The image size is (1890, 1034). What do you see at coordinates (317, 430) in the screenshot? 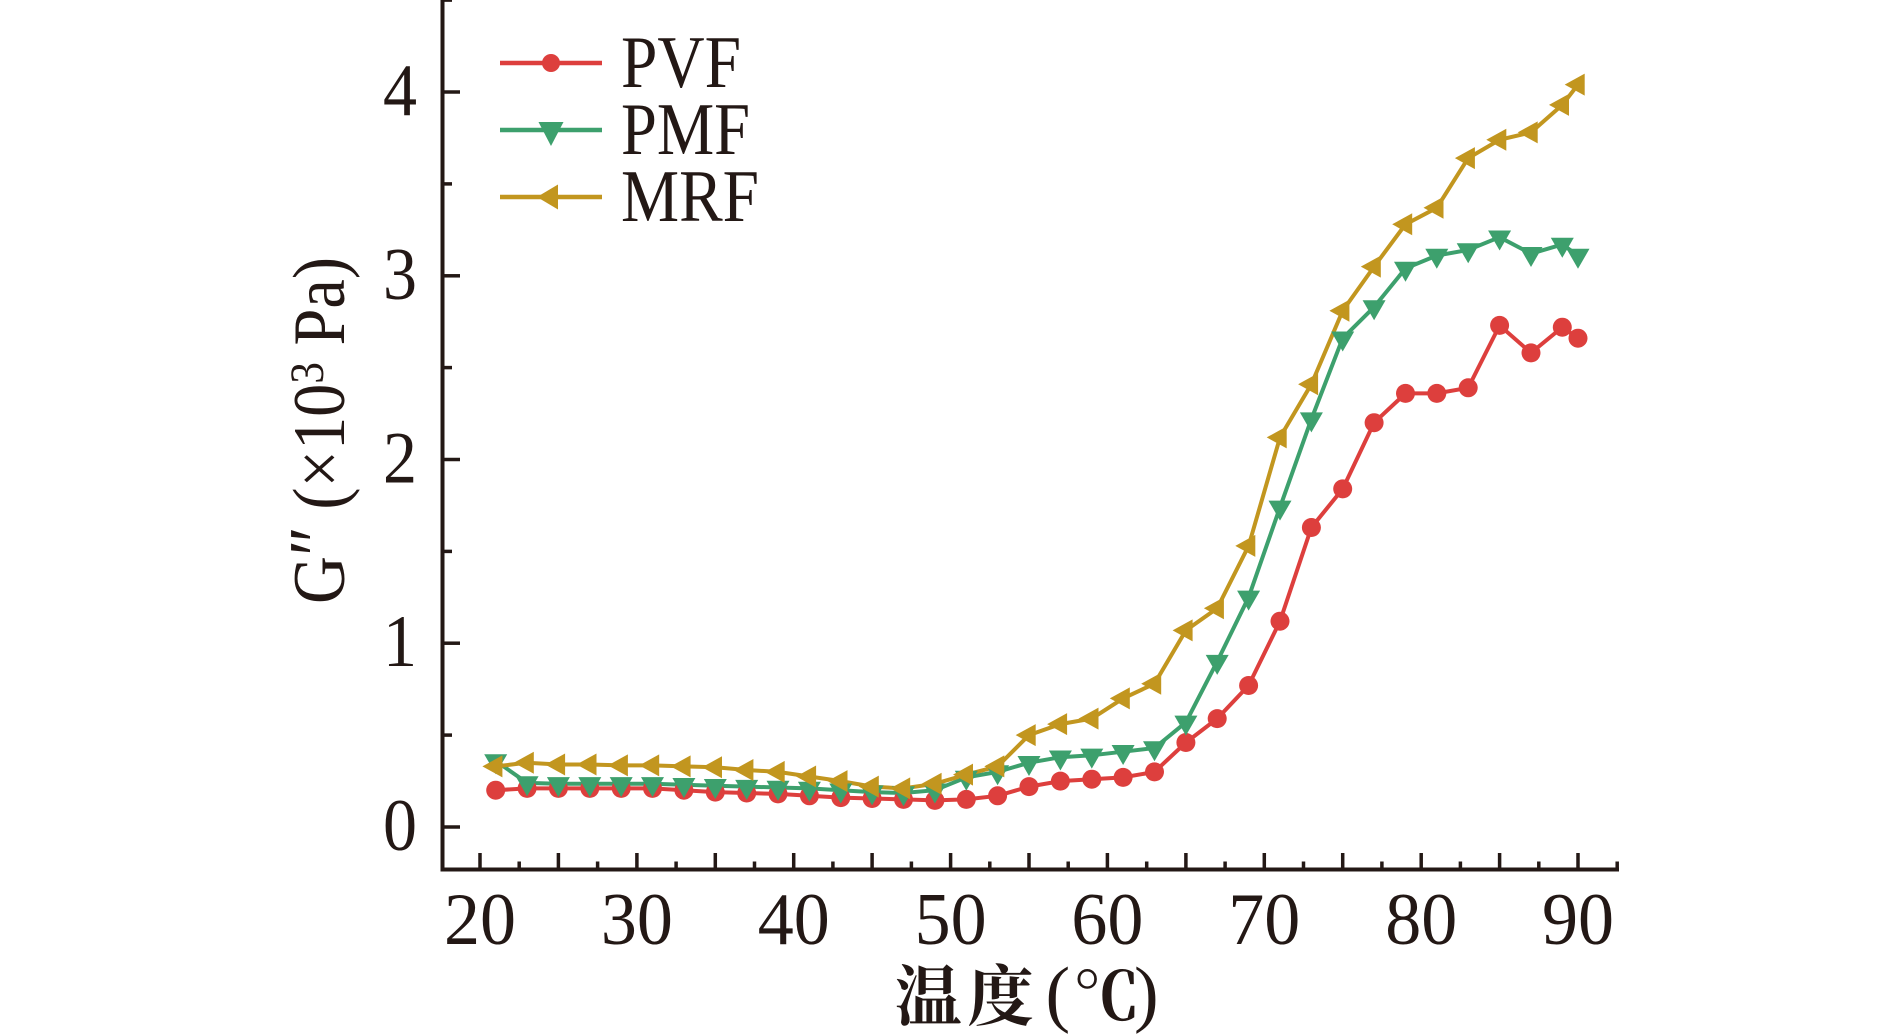
I see `svg-text: G″ (×103 Pa)` at bounding box center [317, 430].